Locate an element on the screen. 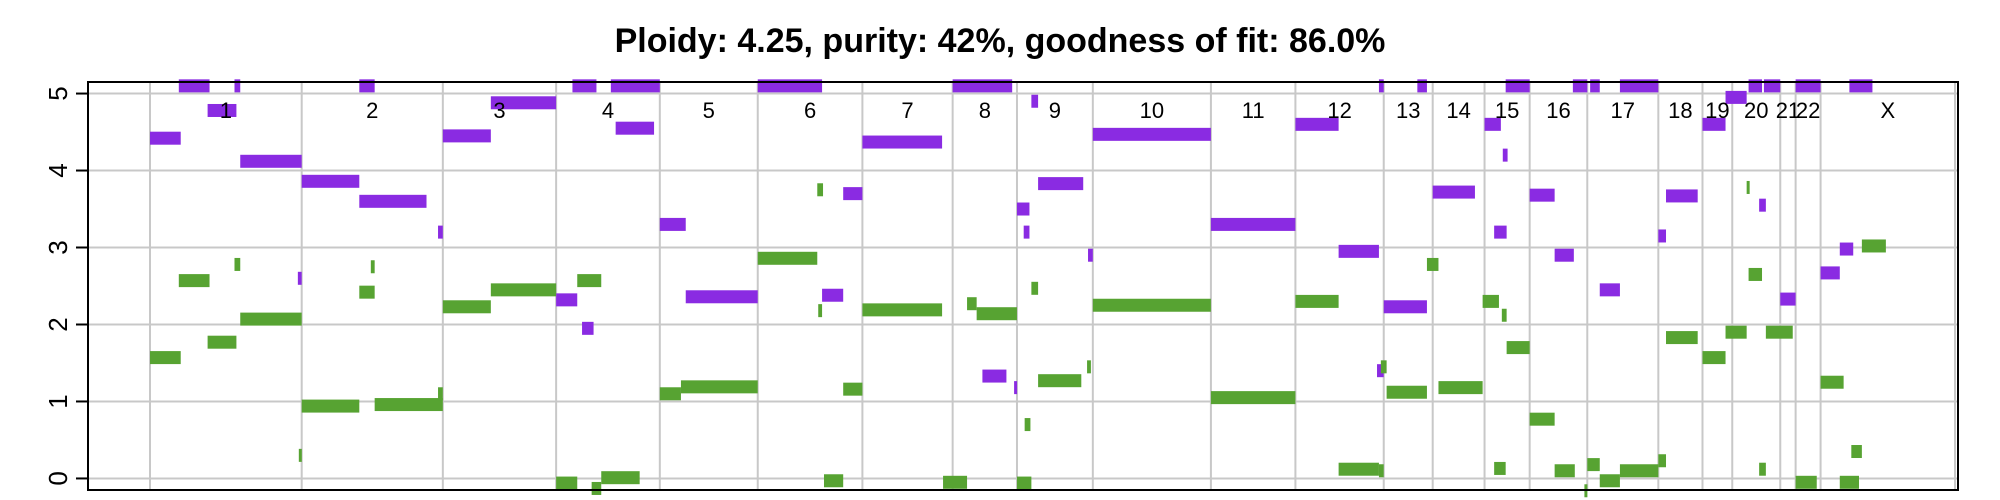 This screenshot has height=500, width=2000. chromosome-label-7: 7 is located at coordinates (907, 110).